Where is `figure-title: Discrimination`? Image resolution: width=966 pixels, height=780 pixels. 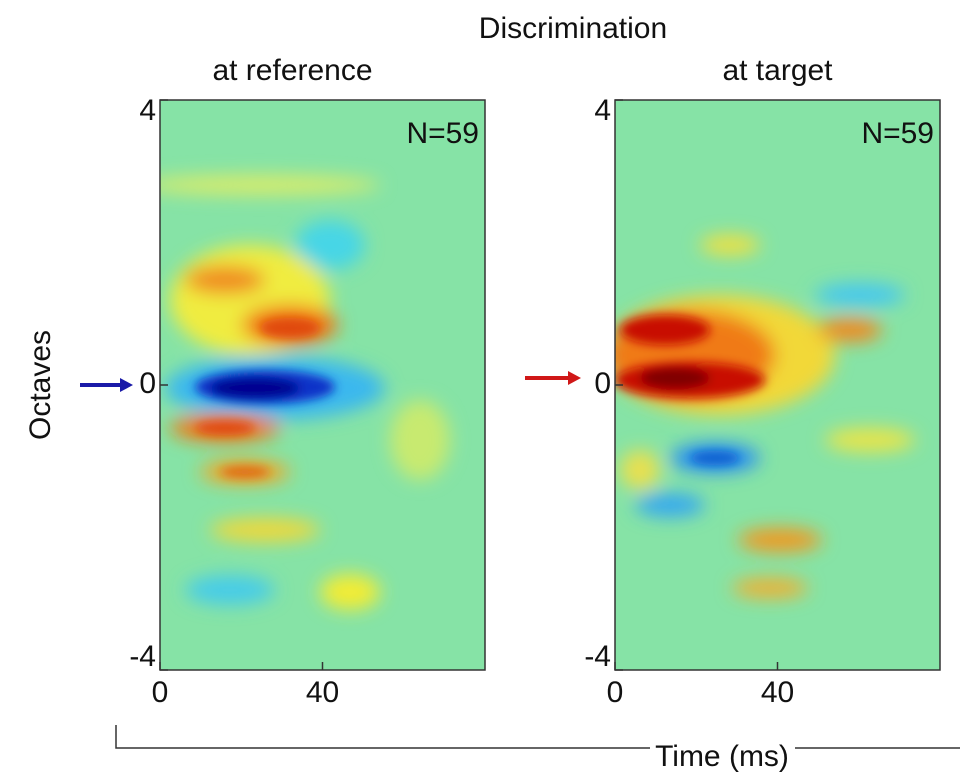 figure-title: Discrimination is located at coordinates (573, 28).